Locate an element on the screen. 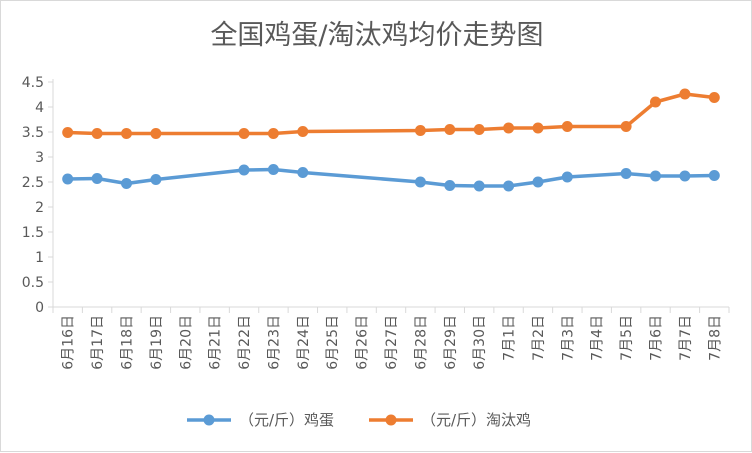  x-tick-label: 6月22日 is located at coordinates (245, 342).